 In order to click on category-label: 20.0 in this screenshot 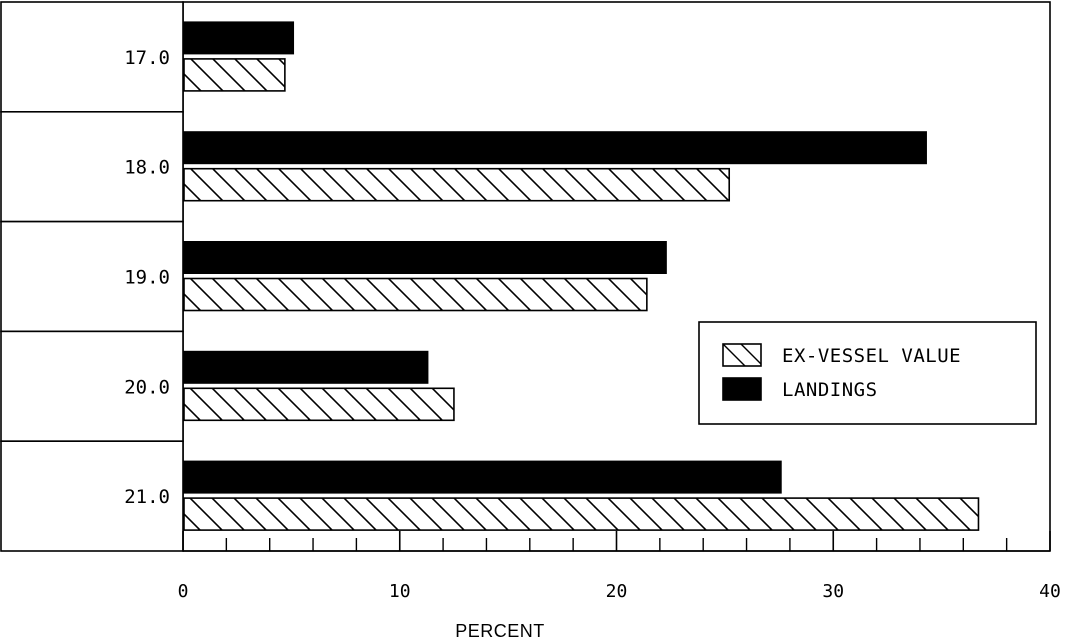, I will do `click(147, 387)`.